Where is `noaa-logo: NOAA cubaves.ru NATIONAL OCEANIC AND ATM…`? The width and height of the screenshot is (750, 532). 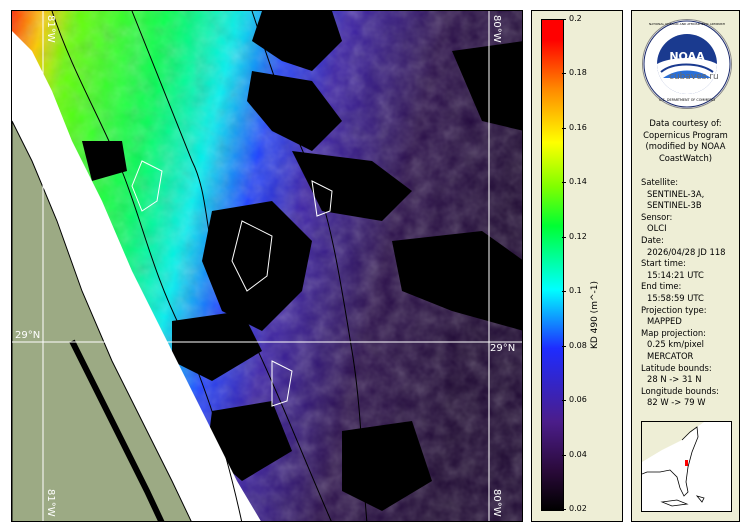 noaa-logo: NOAA cubaves.ru NATIONAL OCEANIC AND ATM… is located at coordinates (687, 64).